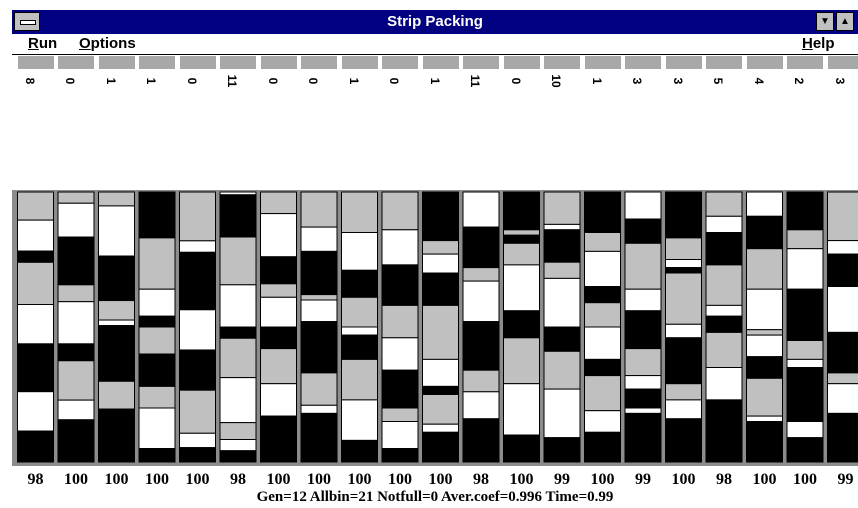  Describe the element at coordinates (151, 81) in the screenshot. I see `bin-count-4: 1` at that location.